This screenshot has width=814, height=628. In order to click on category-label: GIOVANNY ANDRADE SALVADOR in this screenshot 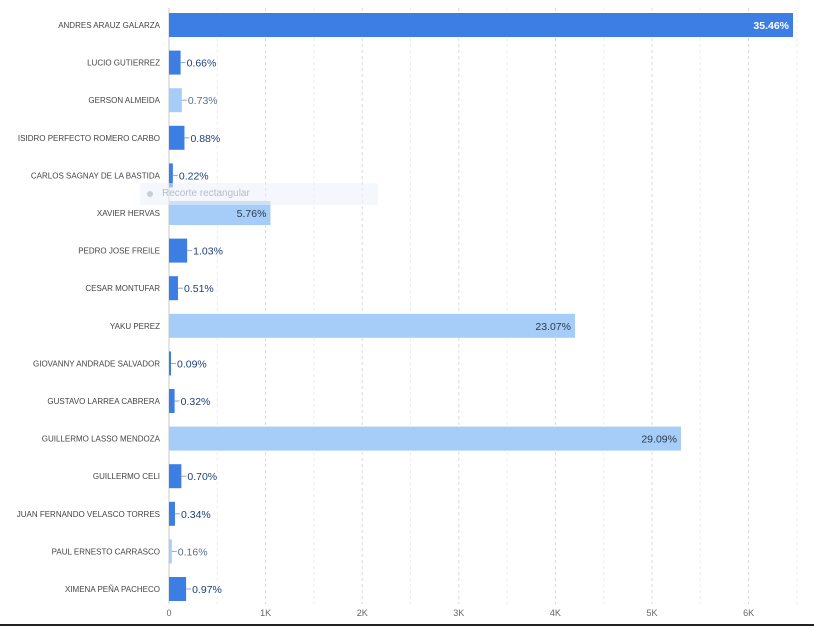, I will do `click(96, 363)`.